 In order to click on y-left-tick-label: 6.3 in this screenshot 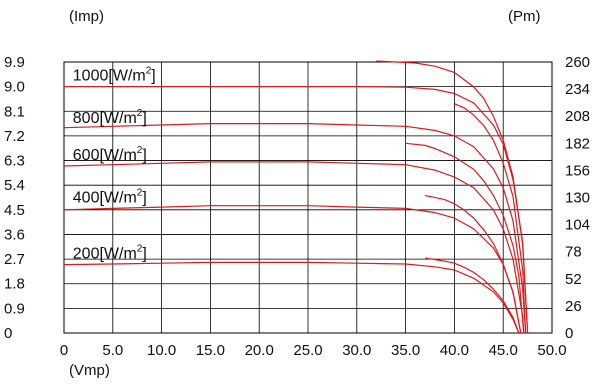, I will do `click(14, 161)`.